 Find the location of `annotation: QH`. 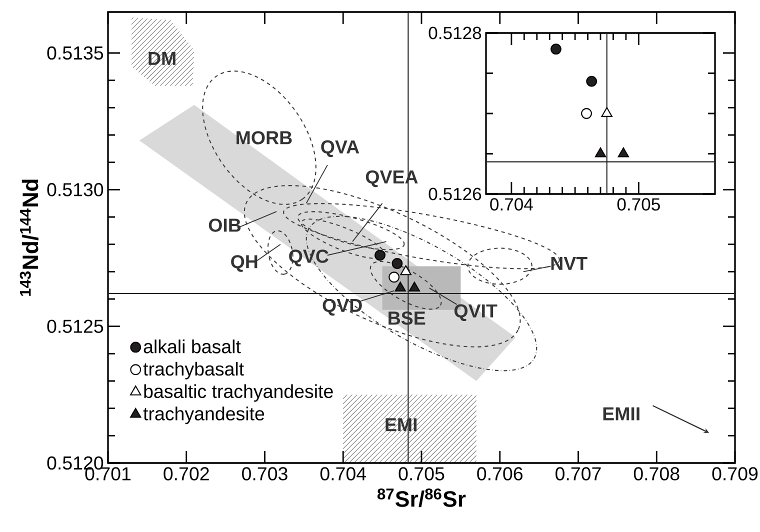

annotation: QH is located at coordinates (244, 263).